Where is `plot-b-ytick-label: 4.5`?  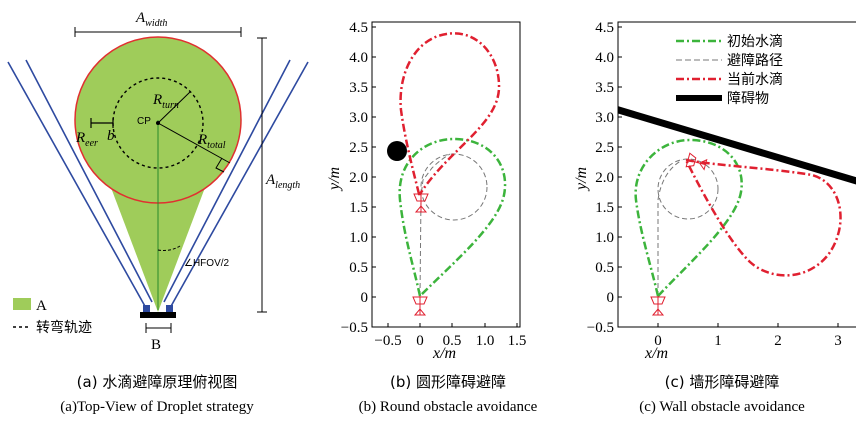 plot-b-ytick-label: 4.5 is located at coordinates (358, 28).